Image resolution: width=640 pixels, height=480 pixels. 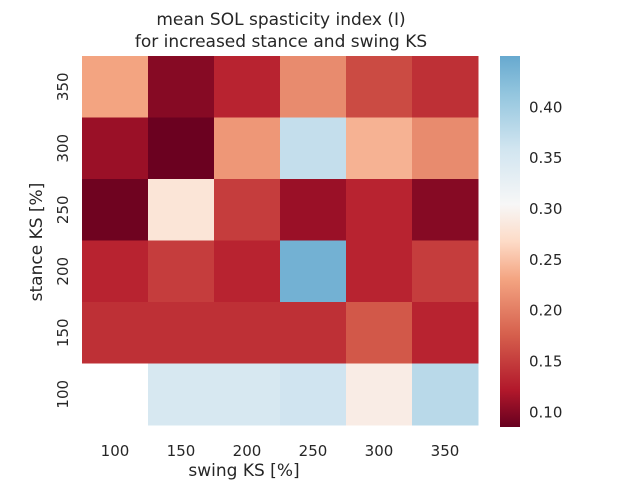 What do you see at coordinates (313, 451) in the screenshot?
I see `x-tick-label: 250` at bounding box center [313, 451].